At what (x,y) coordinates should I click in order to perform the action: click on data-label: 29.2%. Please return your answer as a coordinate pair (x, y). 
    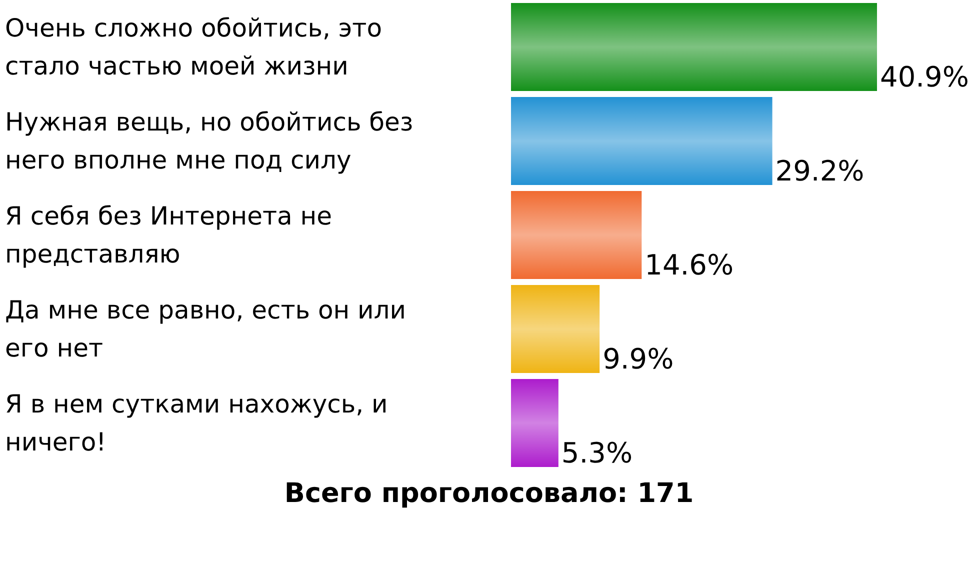
    Looking at the image, I should click on (819, 171).